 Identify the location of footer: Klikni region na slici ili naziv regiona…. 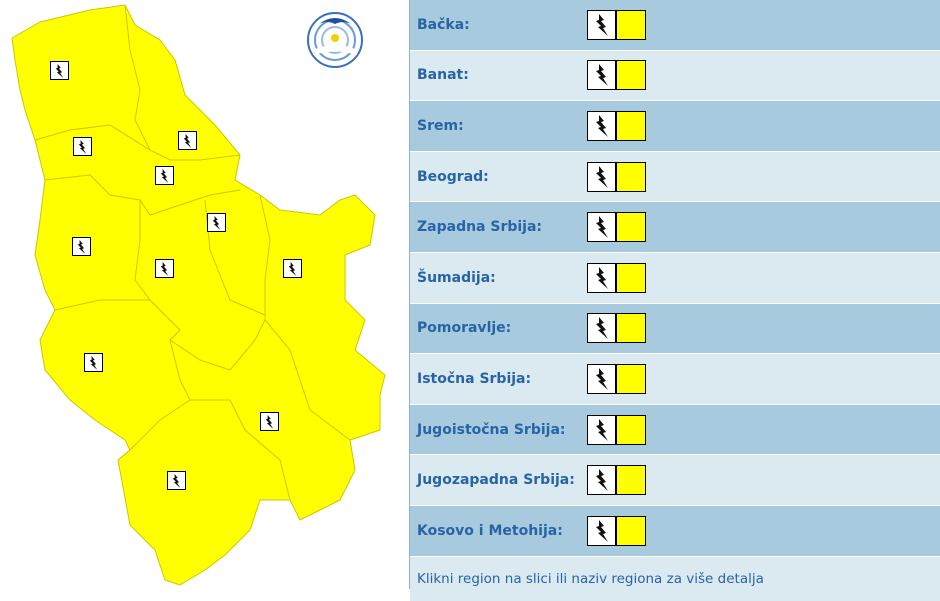
(675, 578).